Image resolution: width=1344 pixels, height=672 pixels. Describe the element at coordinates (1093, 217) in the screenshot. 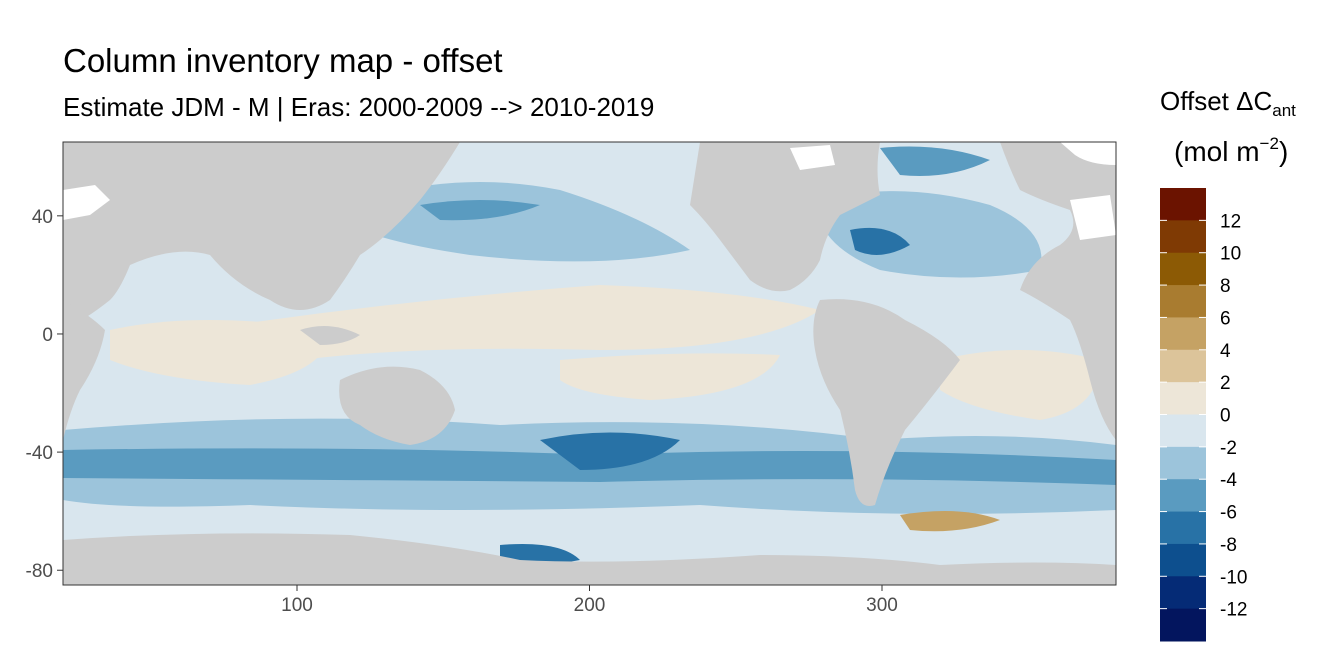

I see `missing-east-africa` at that location.